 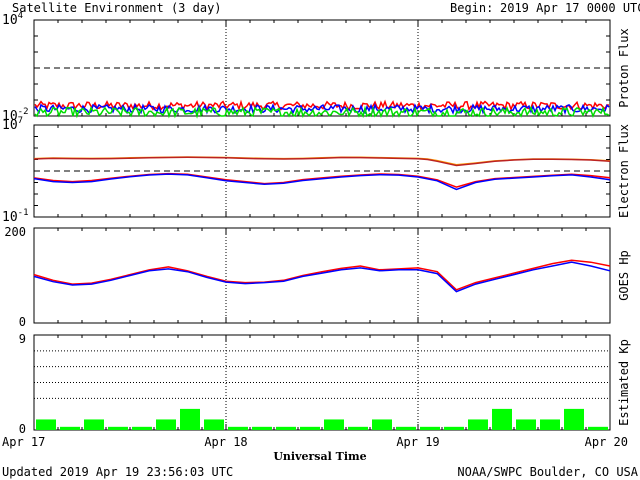 I want to click on panel-ylabel: GOES Hp, so click(x=624, y=275).